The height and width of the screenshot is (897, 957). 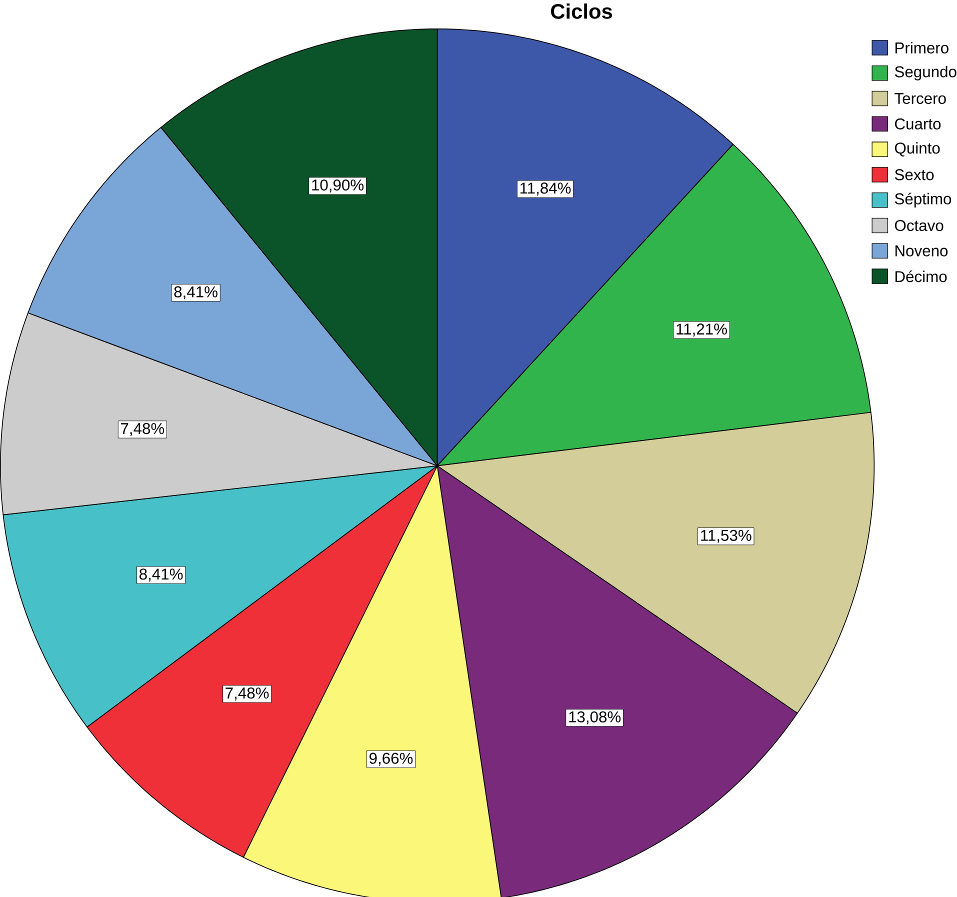 What do you see at coordinates (391, 759) in the screenshot?
I see `data-label: 9,66%` at bounding box center [391, 759].